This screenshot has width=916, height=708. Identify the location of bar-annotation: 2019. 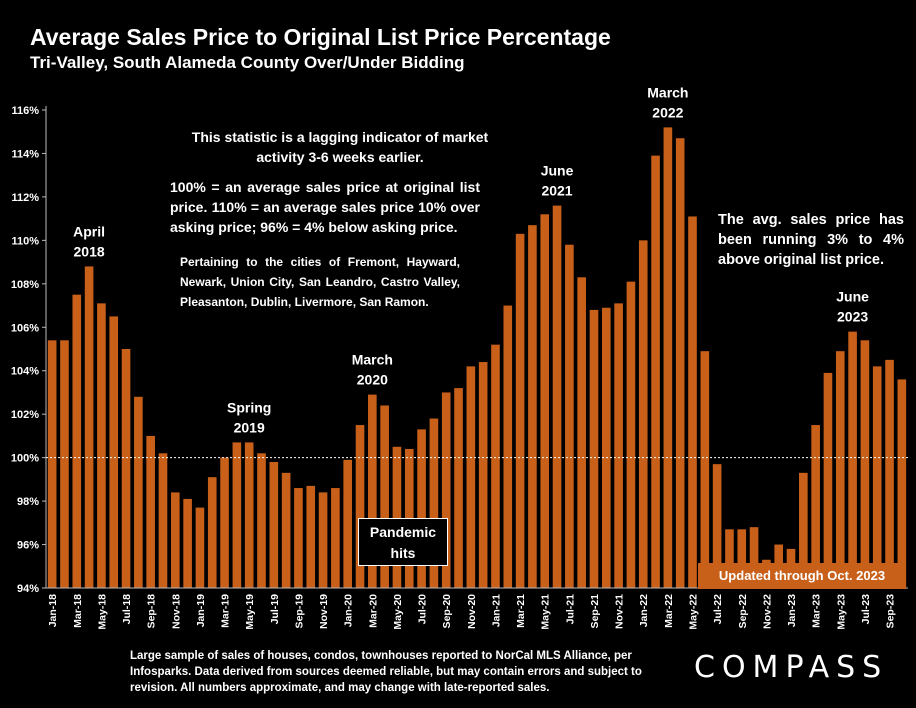
(249, 427).